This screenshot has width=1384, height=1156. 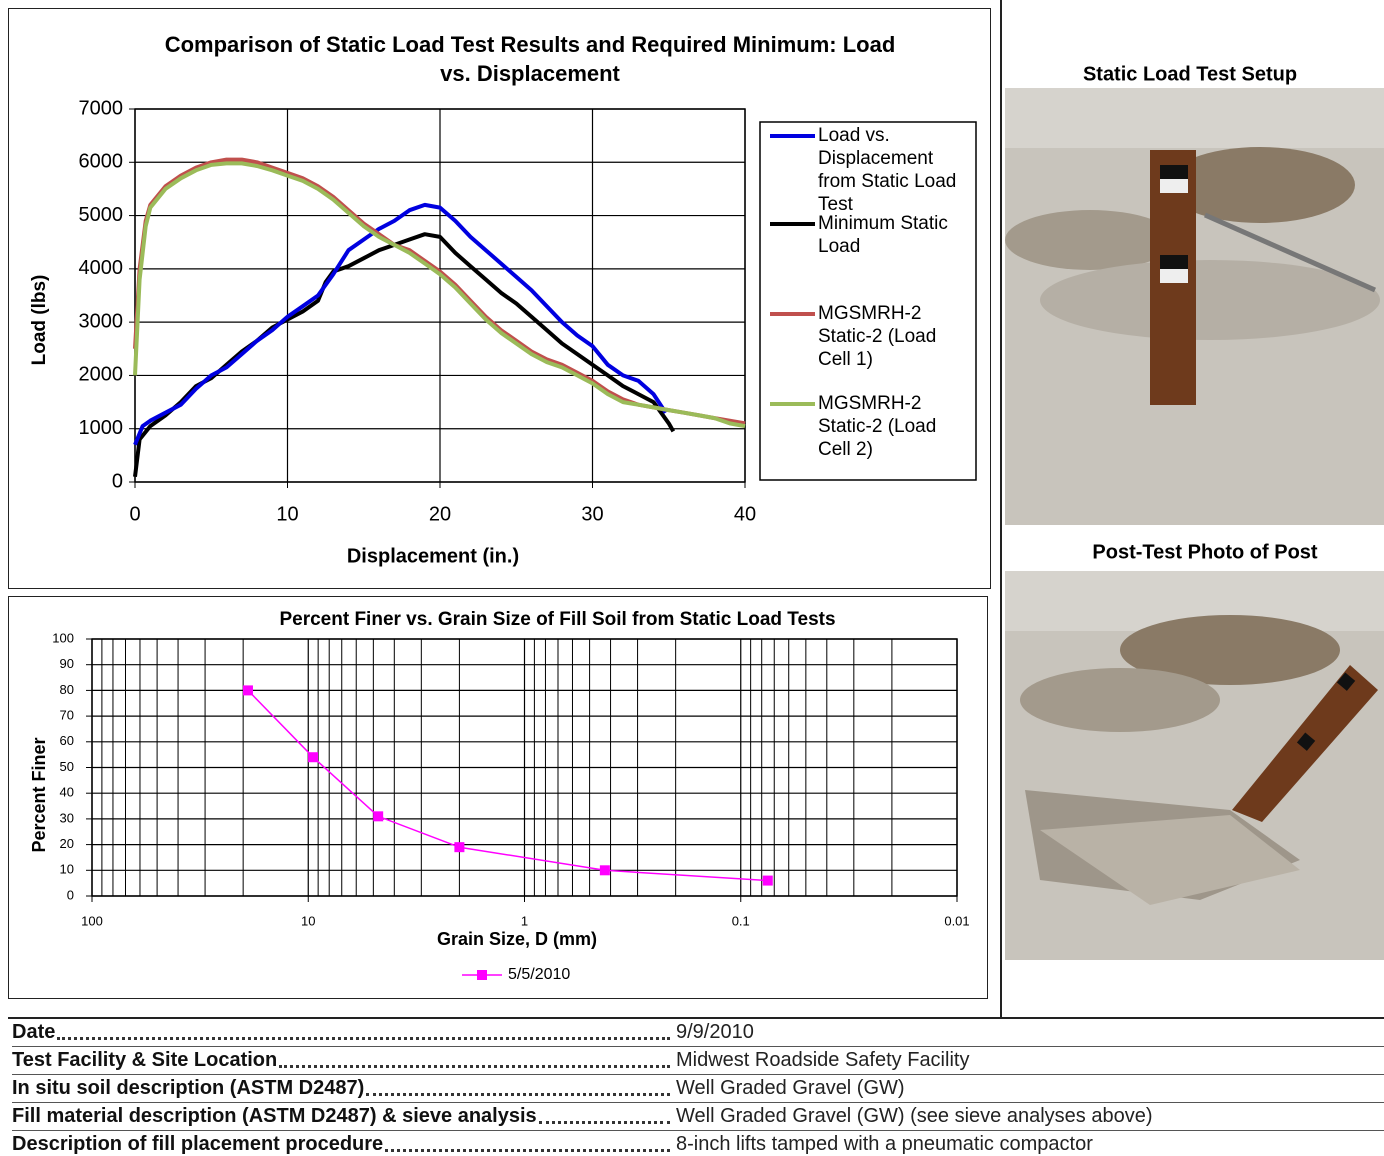 I want to click on y-tick-label: 7000, so click(x=101, y=108).